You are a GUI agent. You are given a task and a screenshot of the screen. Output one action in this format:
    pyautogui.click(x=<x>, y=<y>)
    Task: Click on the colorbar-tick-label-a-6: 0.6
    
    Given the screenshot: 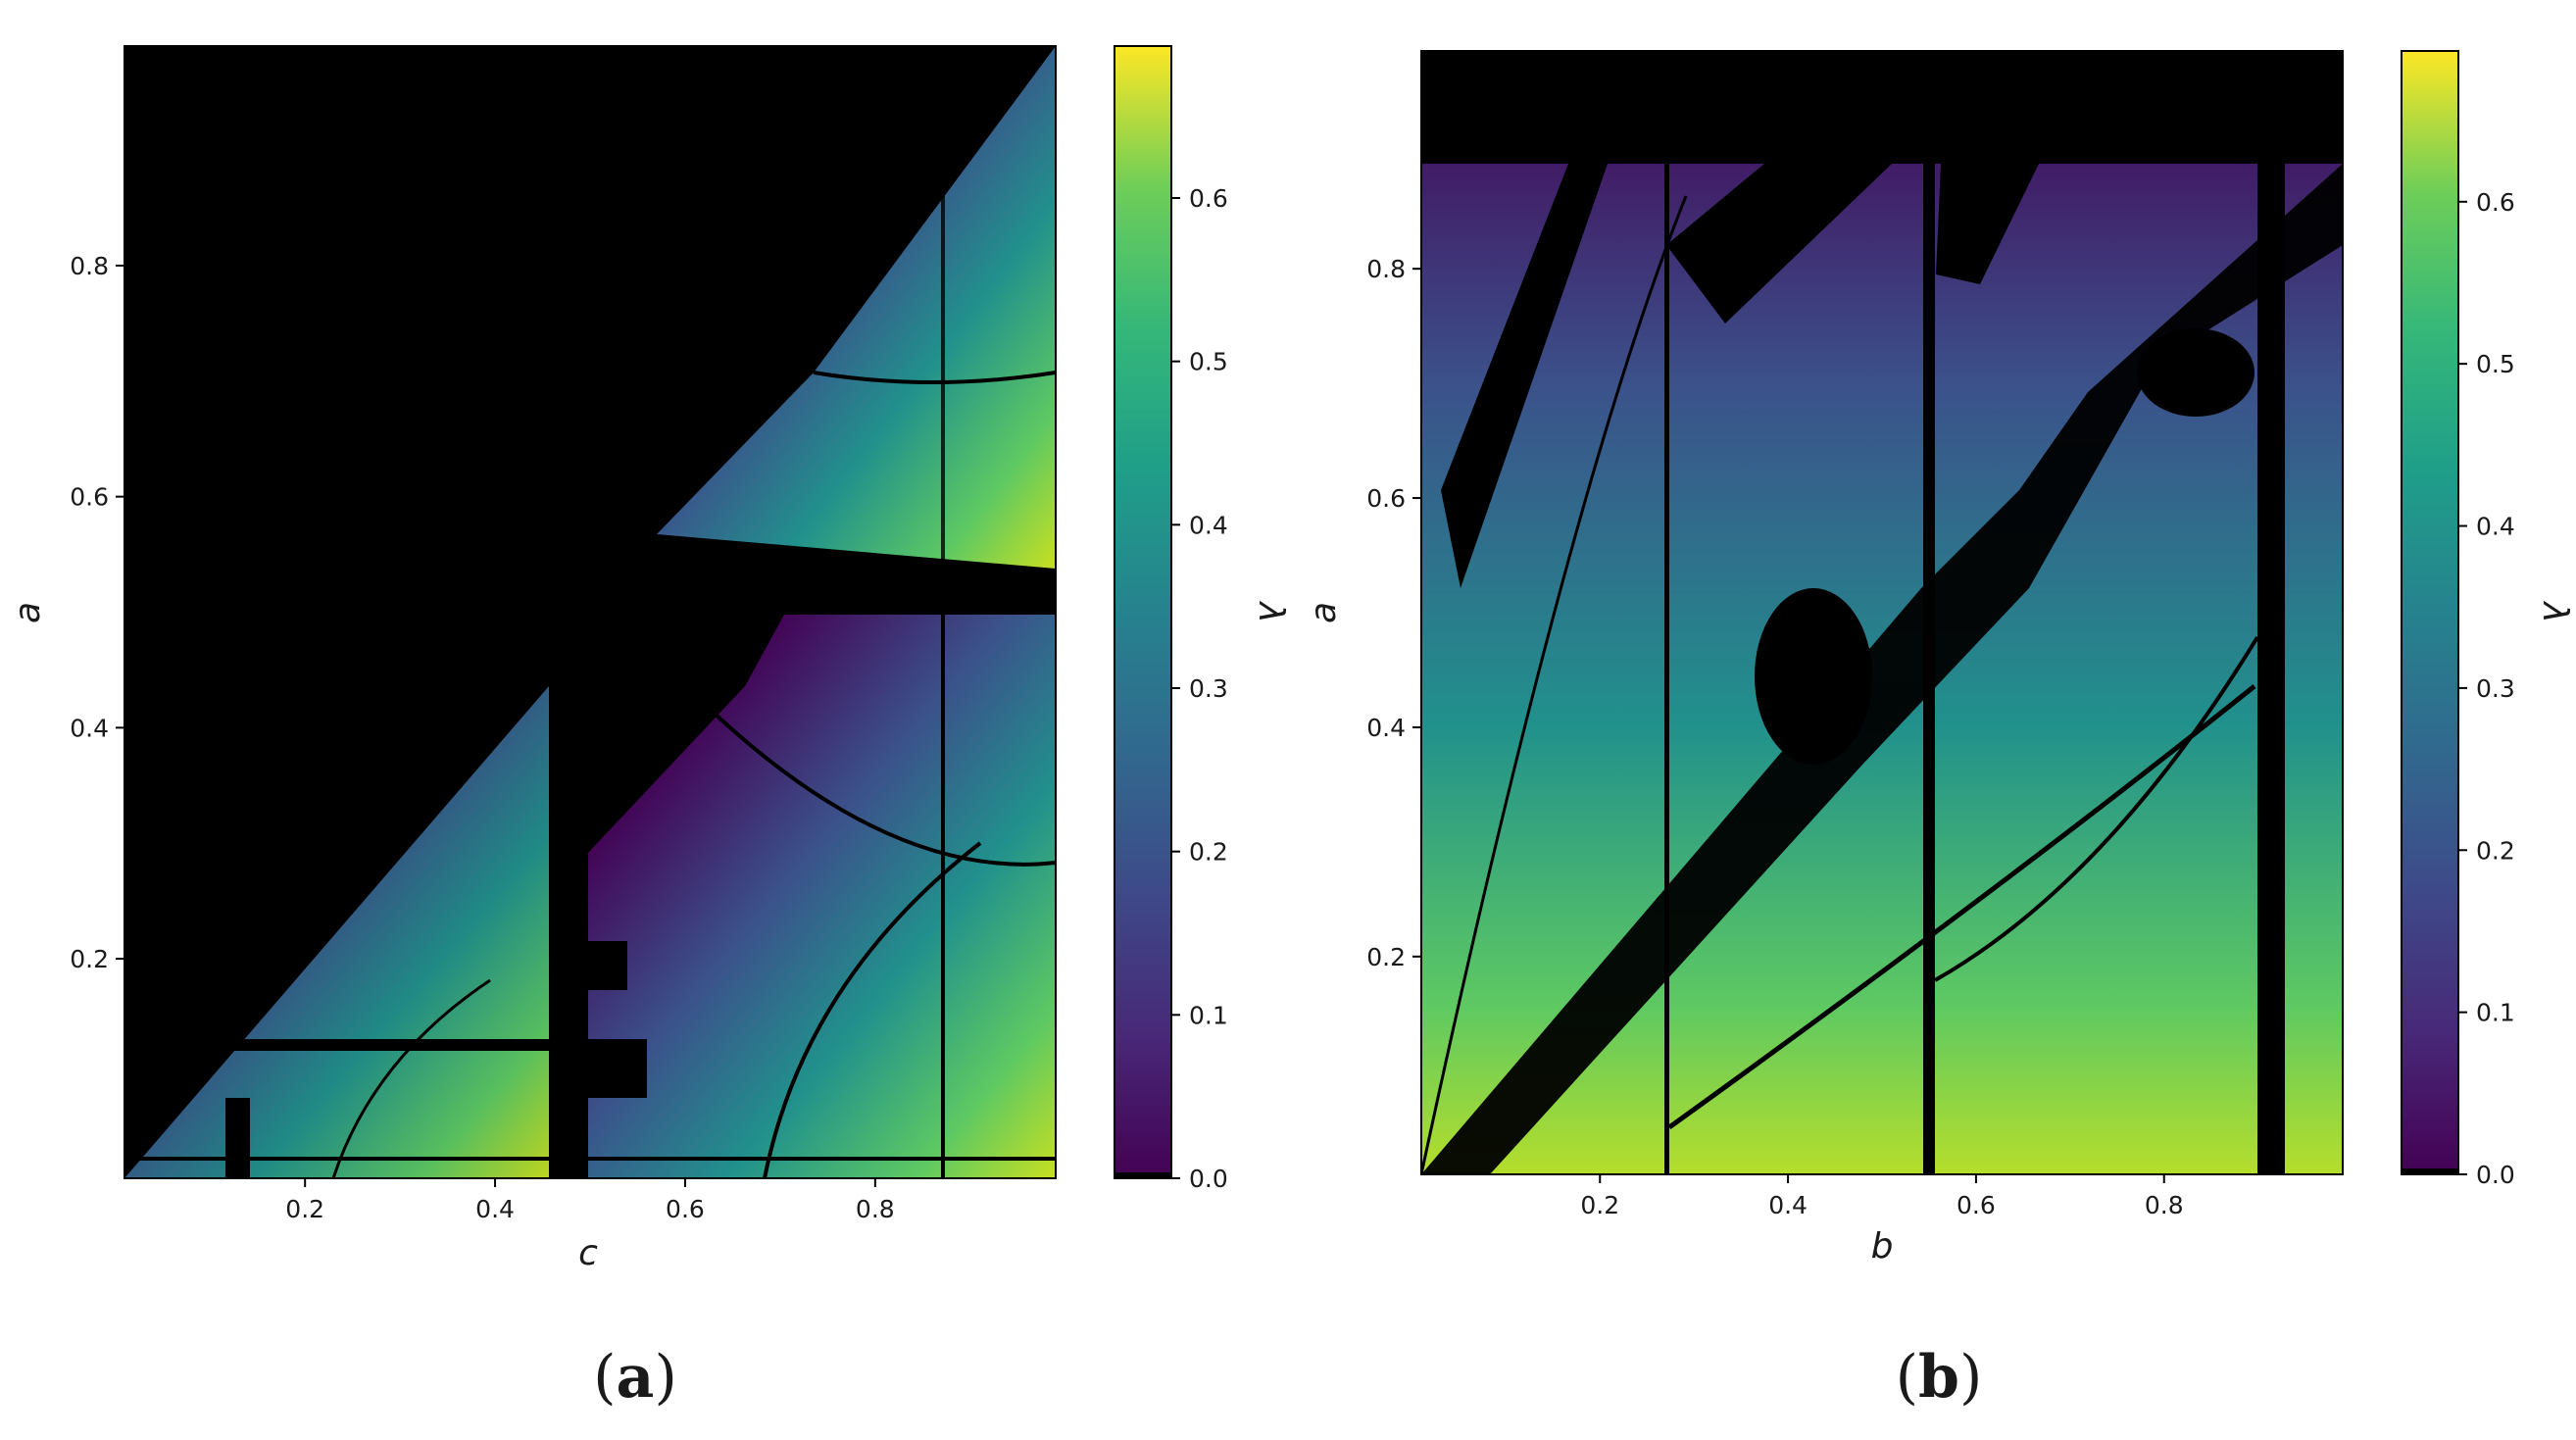 What is the action you would take?
    pyautogui.click(x=1208, y=198)
    